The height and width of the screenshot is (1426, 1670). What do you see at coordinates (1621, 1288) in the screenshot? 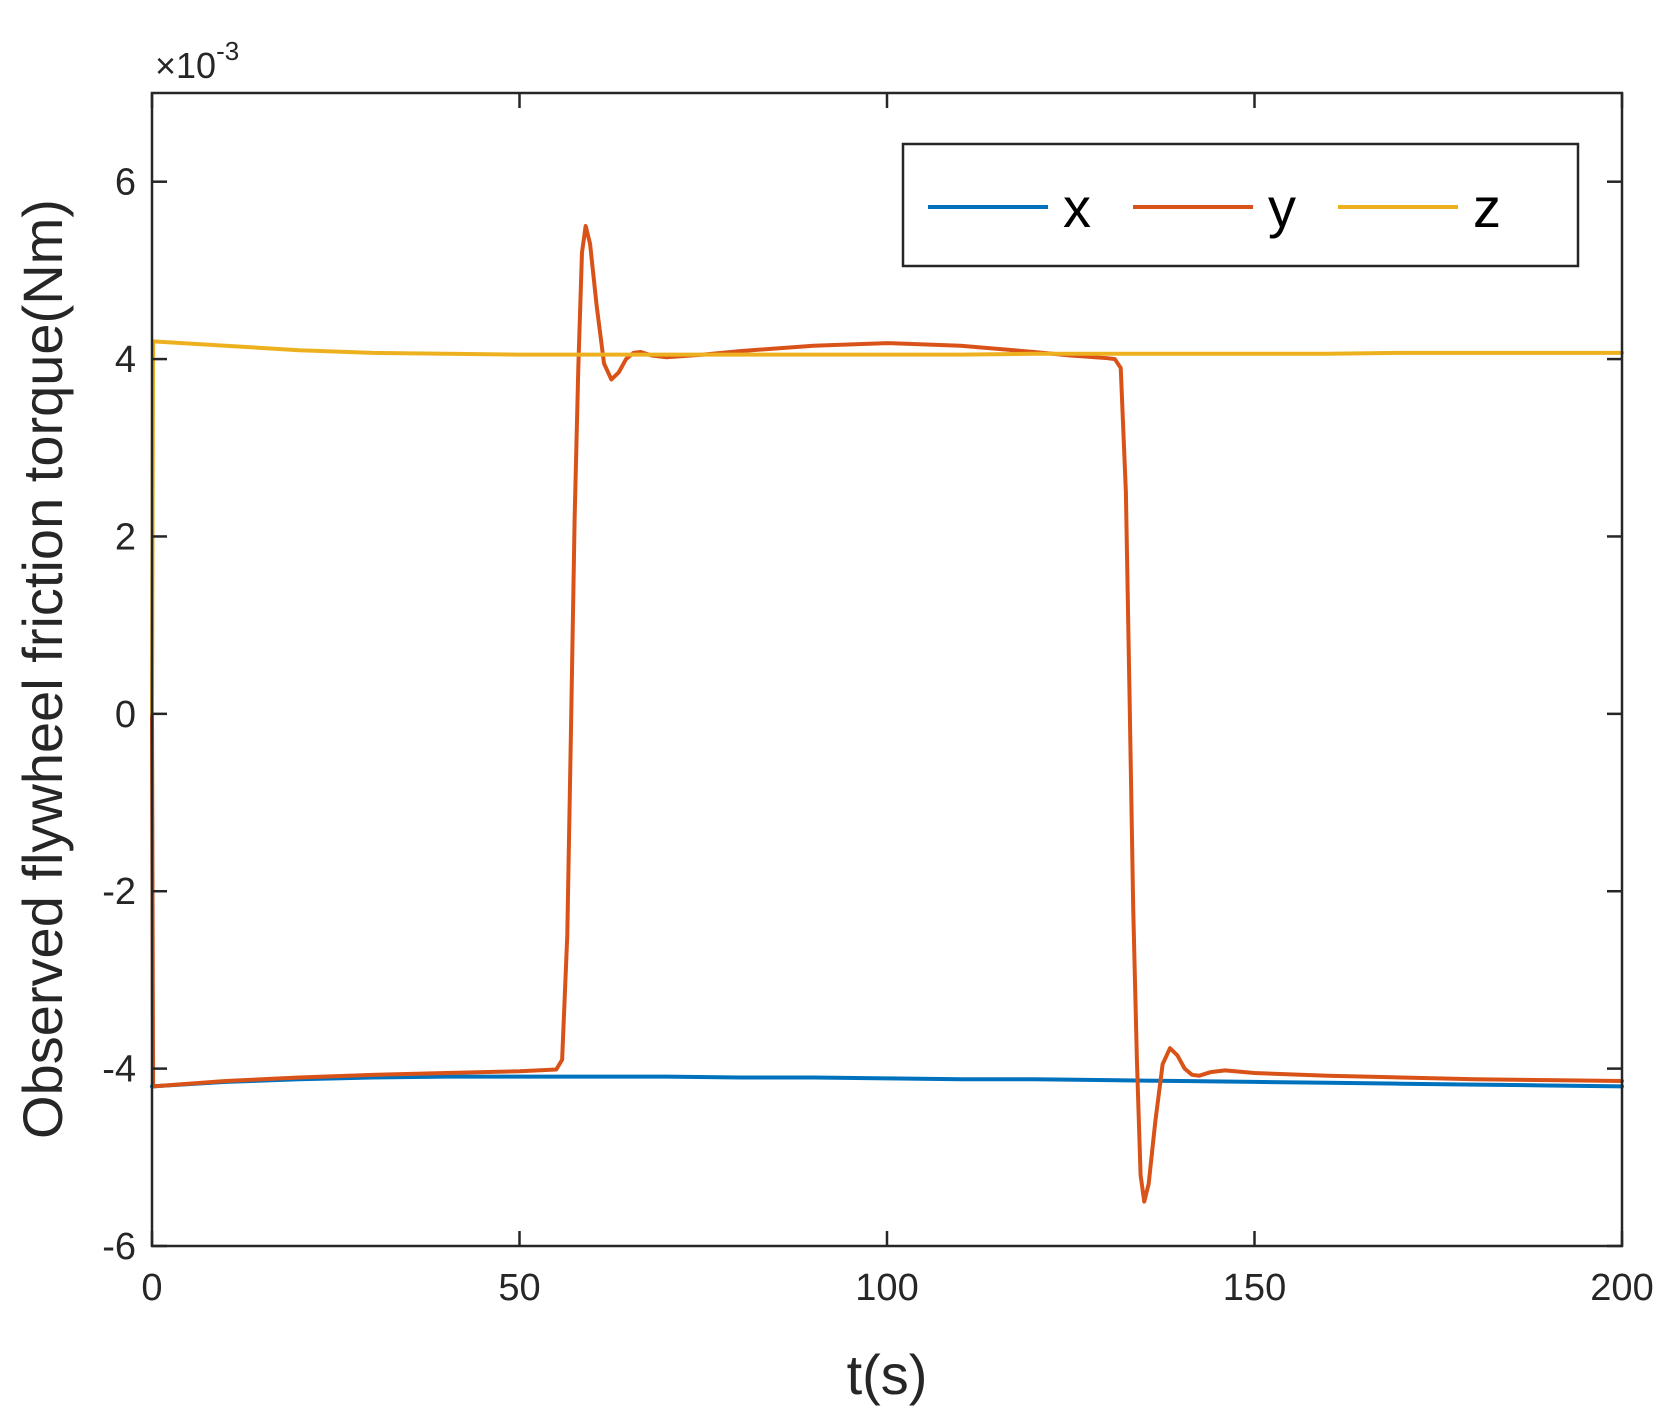
I see `x-tick-label: 200` at bounding box center [1621, 1288].